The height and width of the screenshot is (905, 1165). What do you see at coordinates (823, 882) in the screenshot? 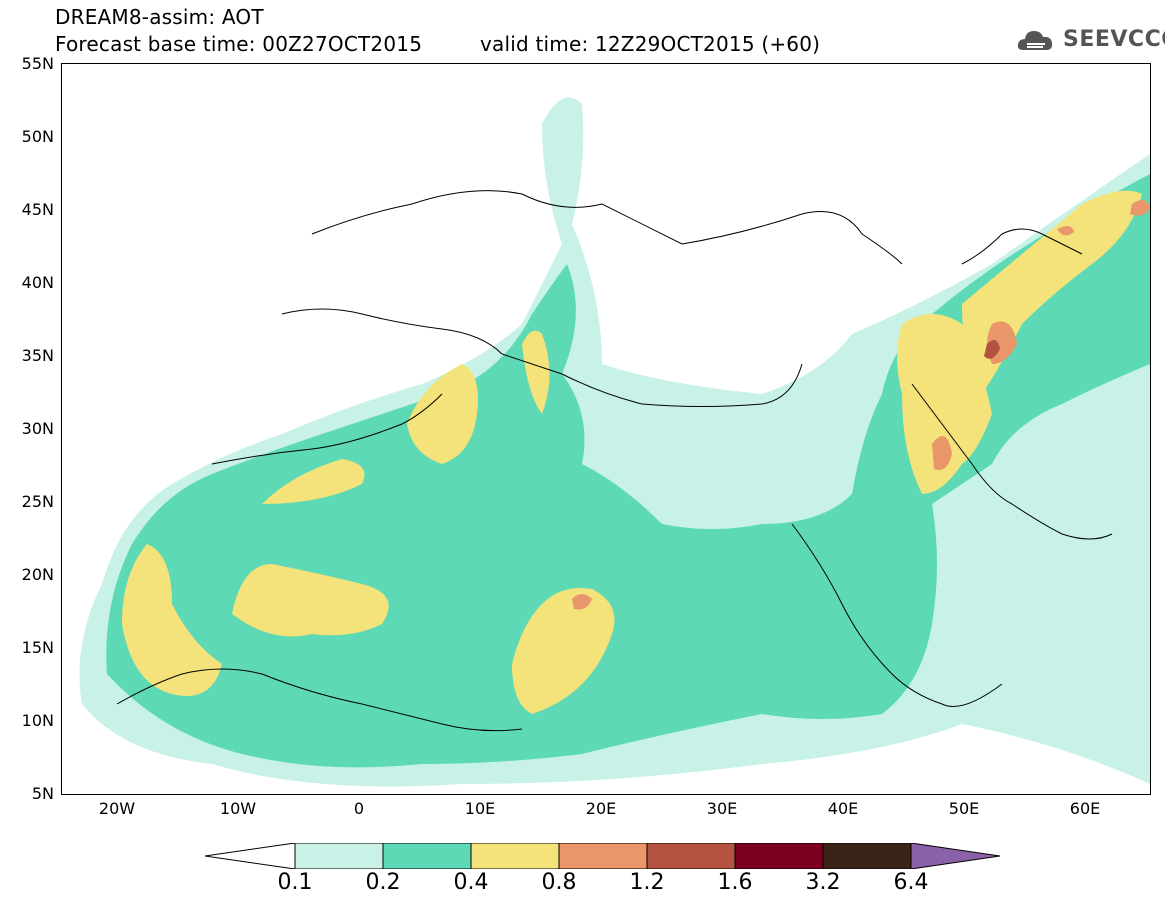
I see `colorbar-tick: 3.2` at bounding box center [823, 882].